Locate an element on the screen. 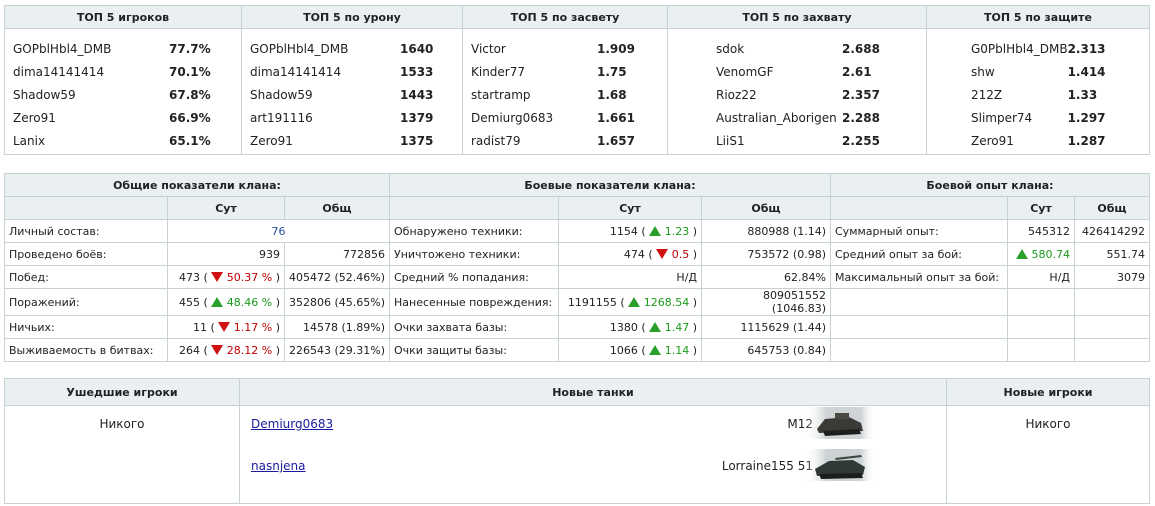 The height and width of the screenshot is (506, 1155). stat-sut: 1154 ( 1.23 ) is located at coordinates (630, 231).